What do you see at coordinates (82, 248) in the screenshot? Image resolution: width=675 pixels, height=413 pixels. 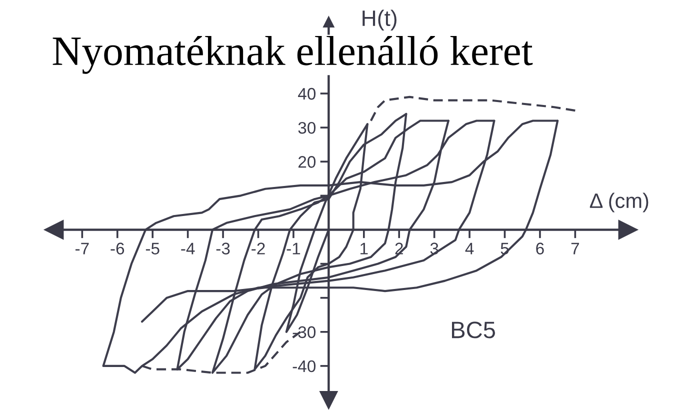 I see `x-tick-label: -7` at bounding box center [82, 248].